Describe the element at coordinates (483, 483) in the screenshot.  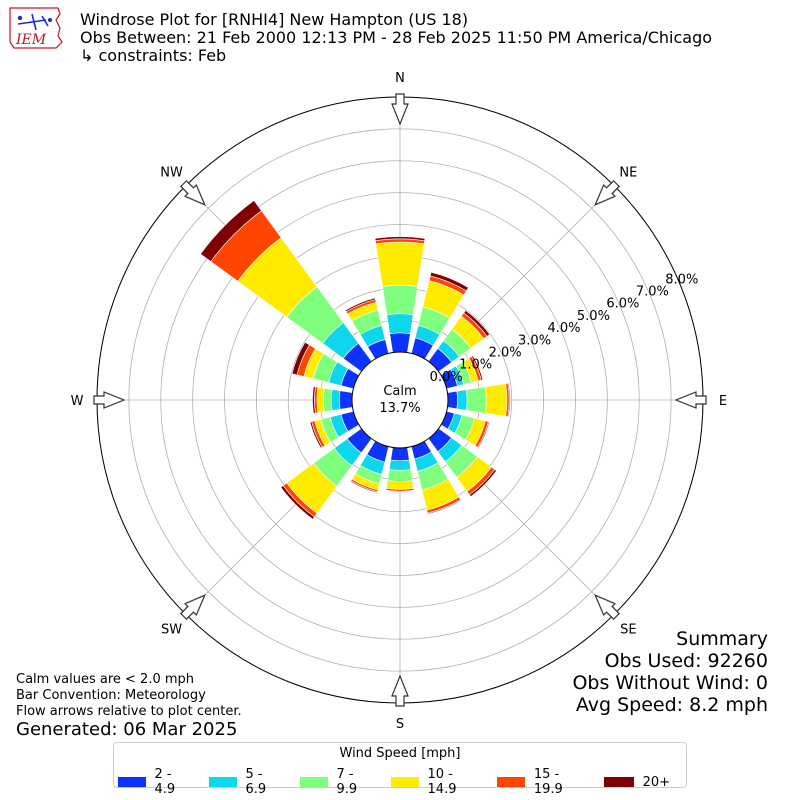
I see `bar-se-bin6` at that location.